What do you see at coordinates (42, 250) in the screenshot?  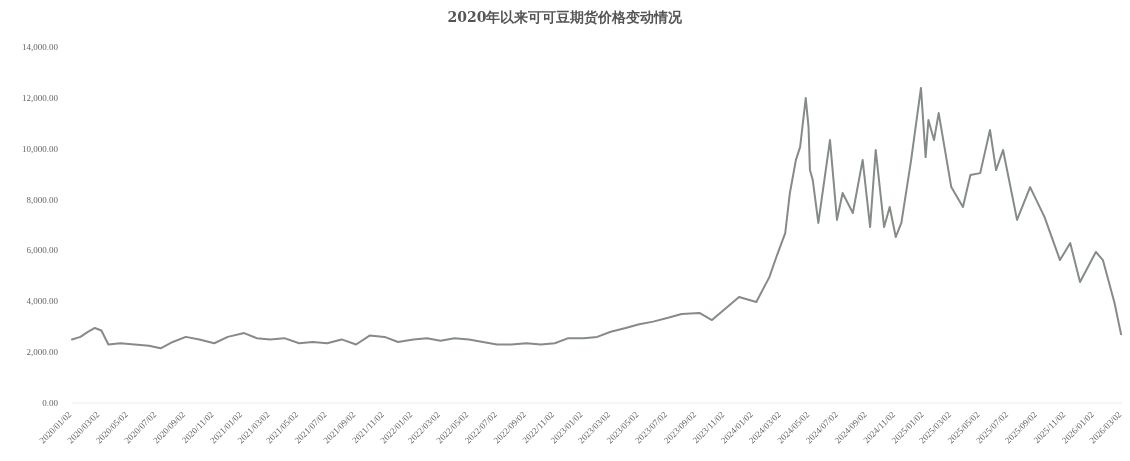 I see `y-tick-label: 6,000.00` at bounding box center [42, 250].